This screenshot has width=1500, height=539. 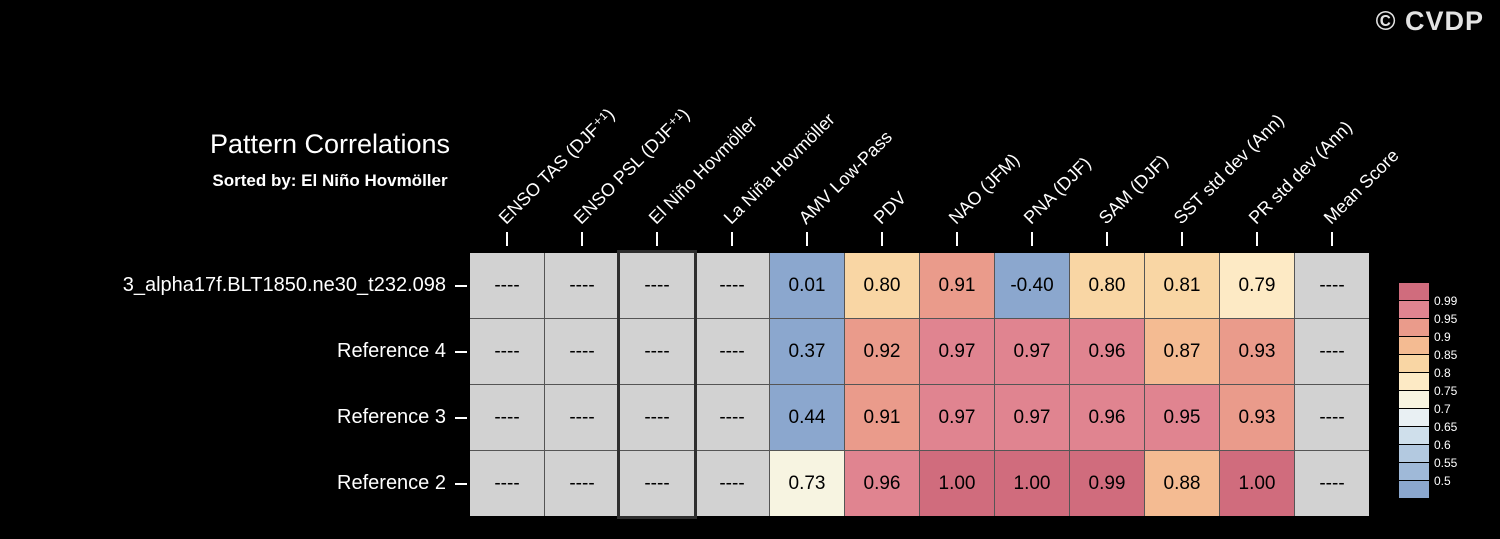 I want to click on heatmap-cell: 0.37, so click(x=807, y=351).